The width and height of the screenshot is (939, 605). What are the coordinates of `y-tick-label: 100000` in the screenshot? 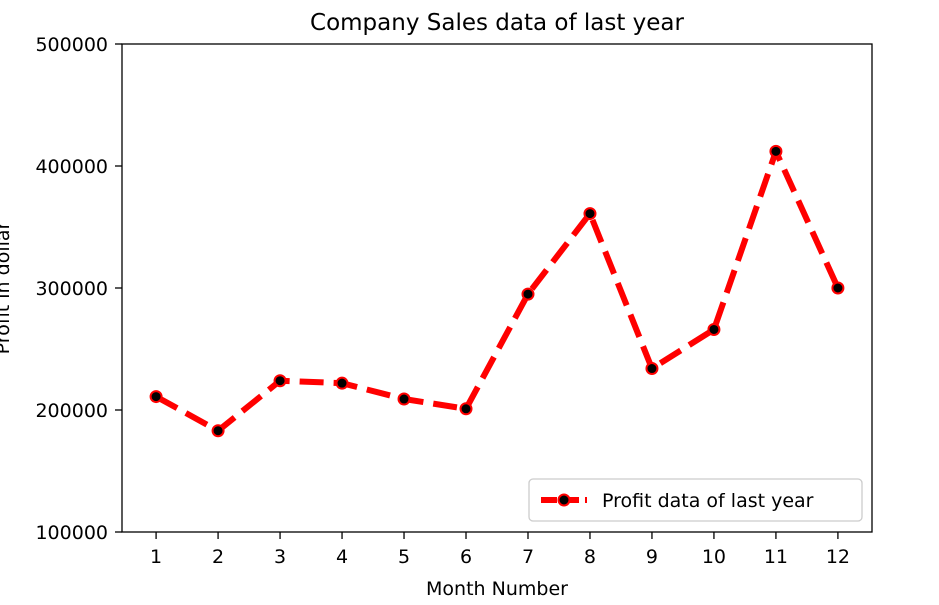 It's located at (71, 533).